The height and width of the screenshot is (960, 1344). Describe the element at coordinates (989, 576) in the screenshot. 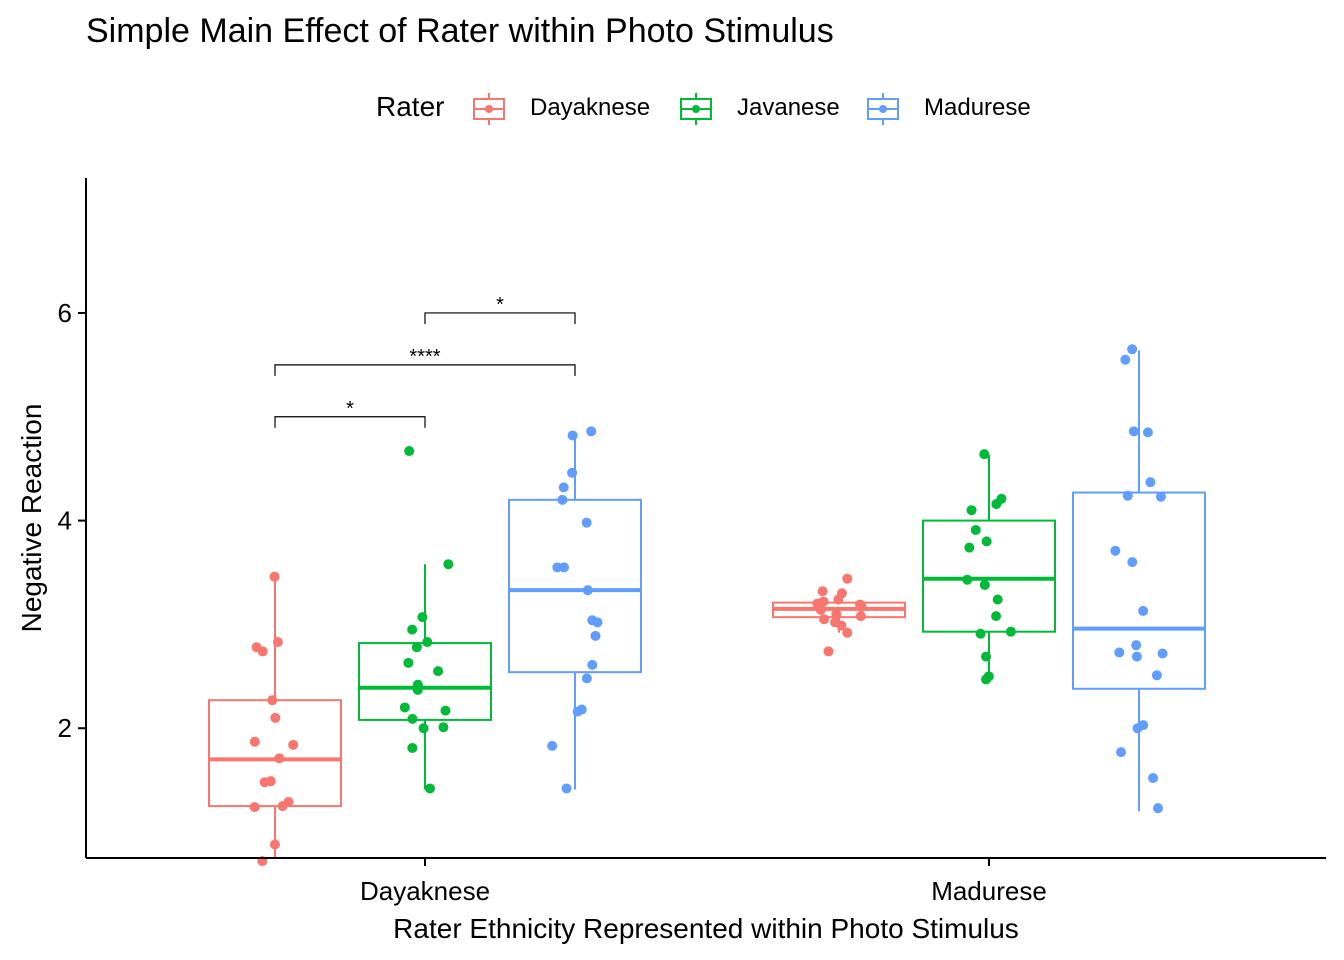

I see `javanese-rater-madurese-stimulus-box` at that location.